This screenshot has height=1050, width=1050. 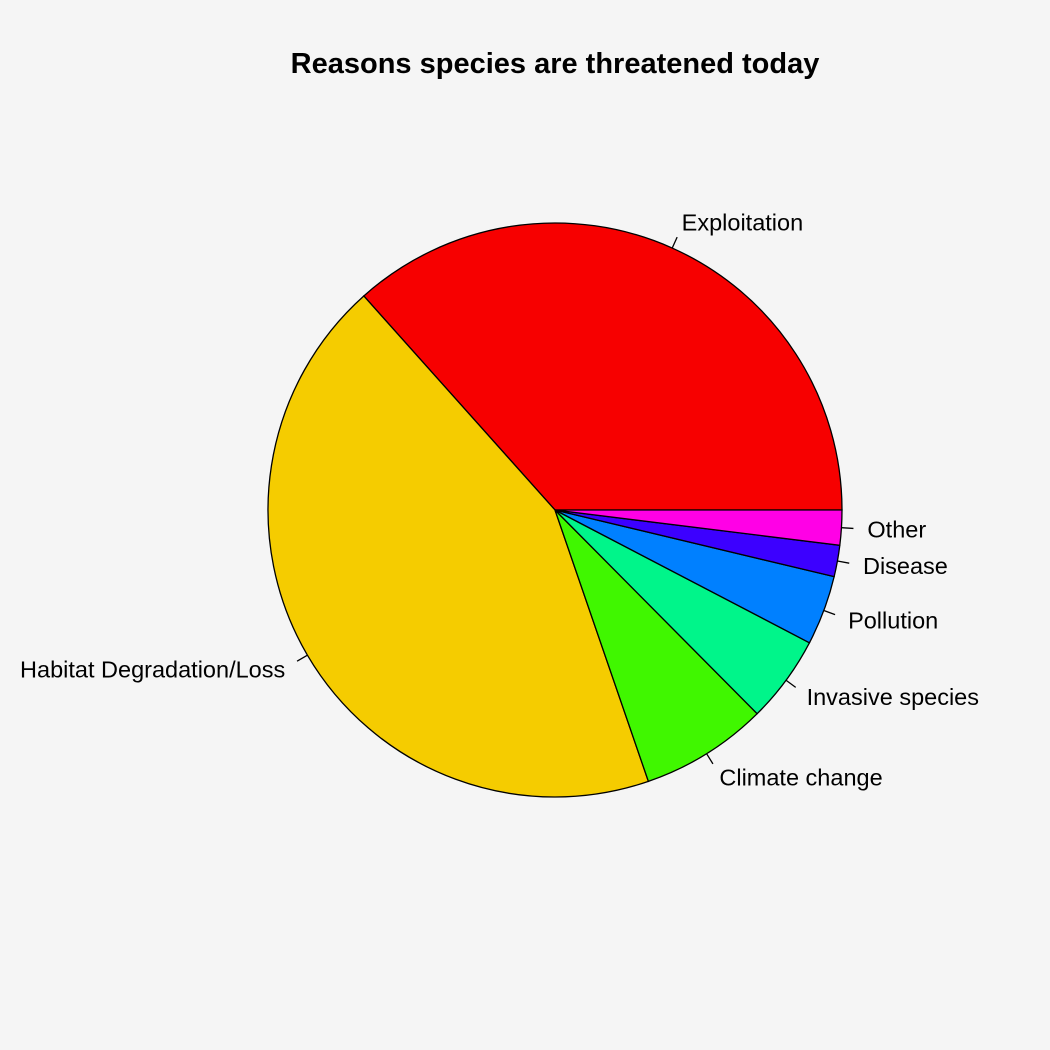 I want to click on slice-label-other: Other, so click(x=896, y=529).